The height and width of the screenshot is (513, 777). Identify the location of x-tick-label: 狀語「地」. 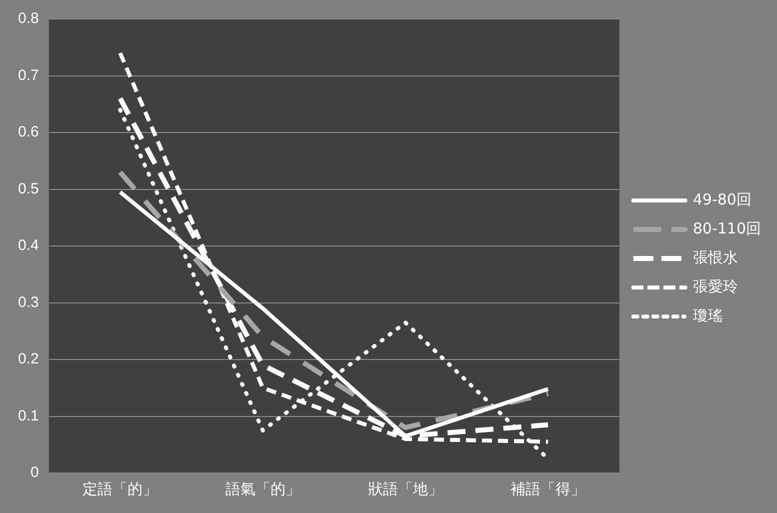
(405, 489).